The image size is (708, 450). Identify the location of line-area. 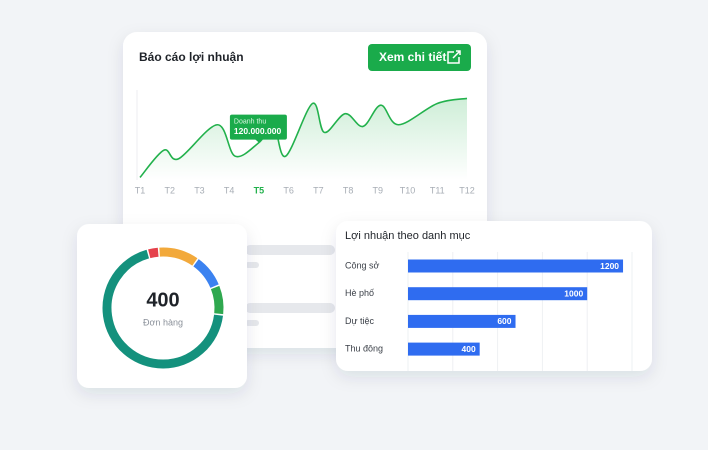
(303, 139).